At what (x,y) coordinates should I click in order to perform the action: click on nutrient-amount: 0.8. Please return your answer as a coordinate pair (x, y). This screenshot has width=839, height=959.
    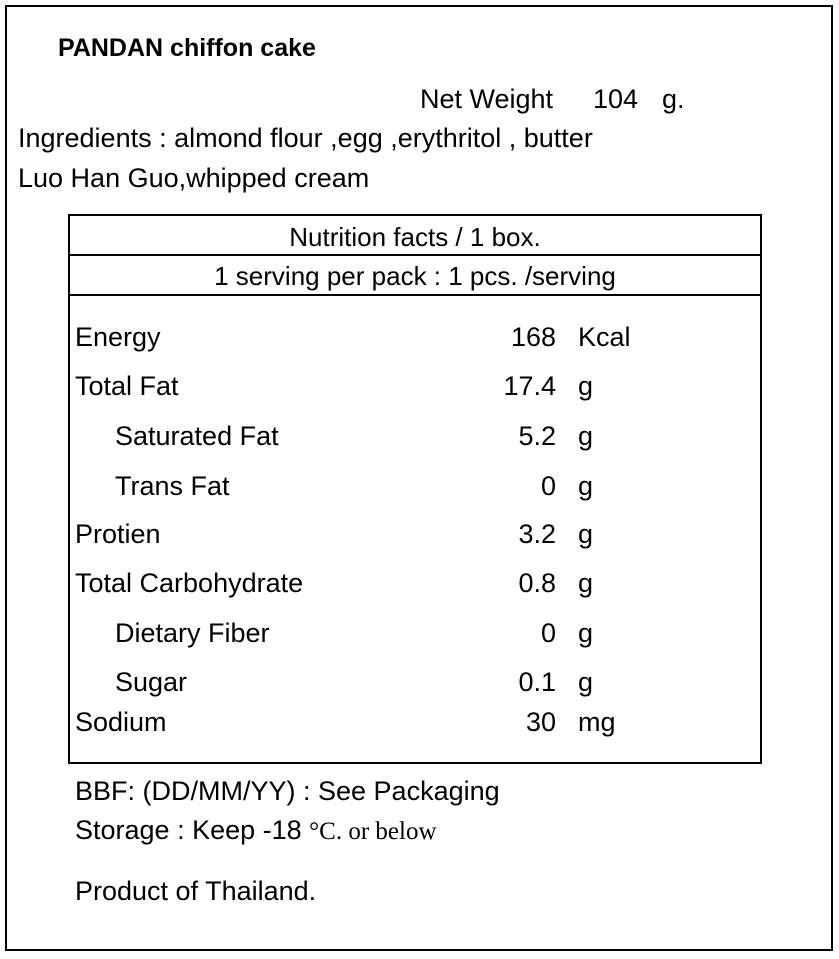
    Looking at the image, I should click on (537, 583).